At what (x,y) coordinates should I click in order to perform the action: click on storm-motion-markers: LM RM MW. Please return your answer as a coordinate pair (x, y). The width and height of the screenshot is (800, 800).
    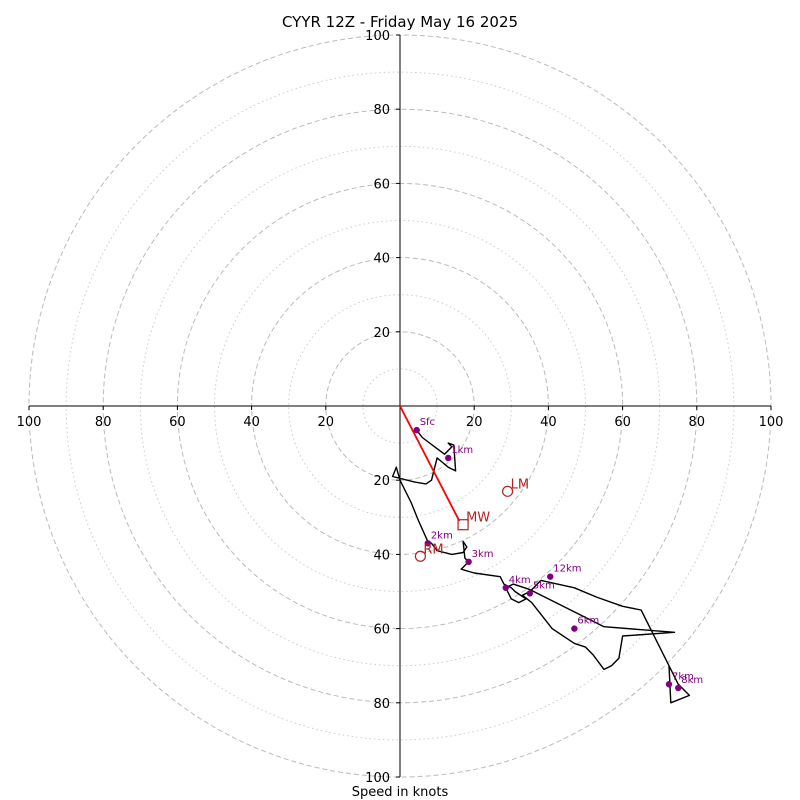
    Looking at the image, I should click on (471, 519).